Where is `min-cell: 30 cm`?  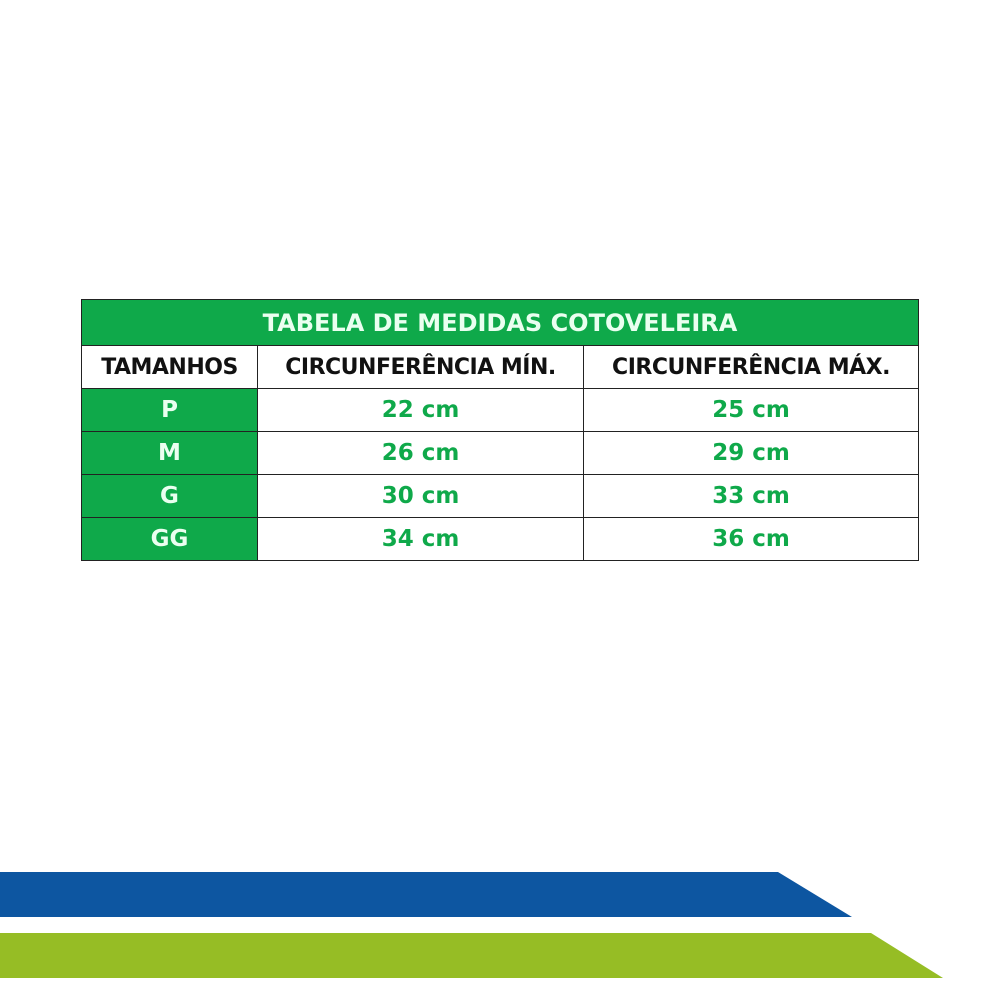 min-cell: 30 cm is located at coordinates (420, 496).